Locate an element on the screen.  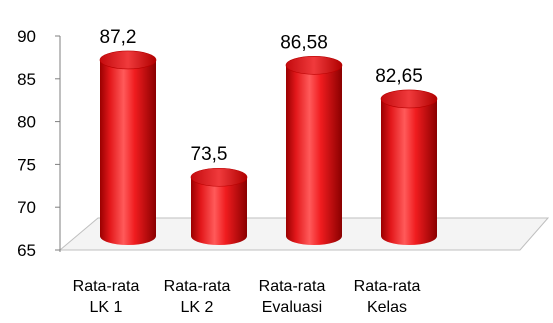
data-label: 73,5 is located at coordinates (209, 154).